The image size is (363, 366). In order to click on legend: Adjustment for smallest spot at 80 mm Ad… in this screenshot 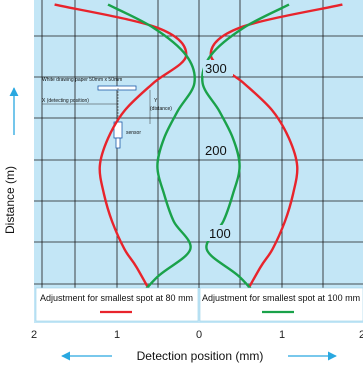, I will do `click(199, 304)`.